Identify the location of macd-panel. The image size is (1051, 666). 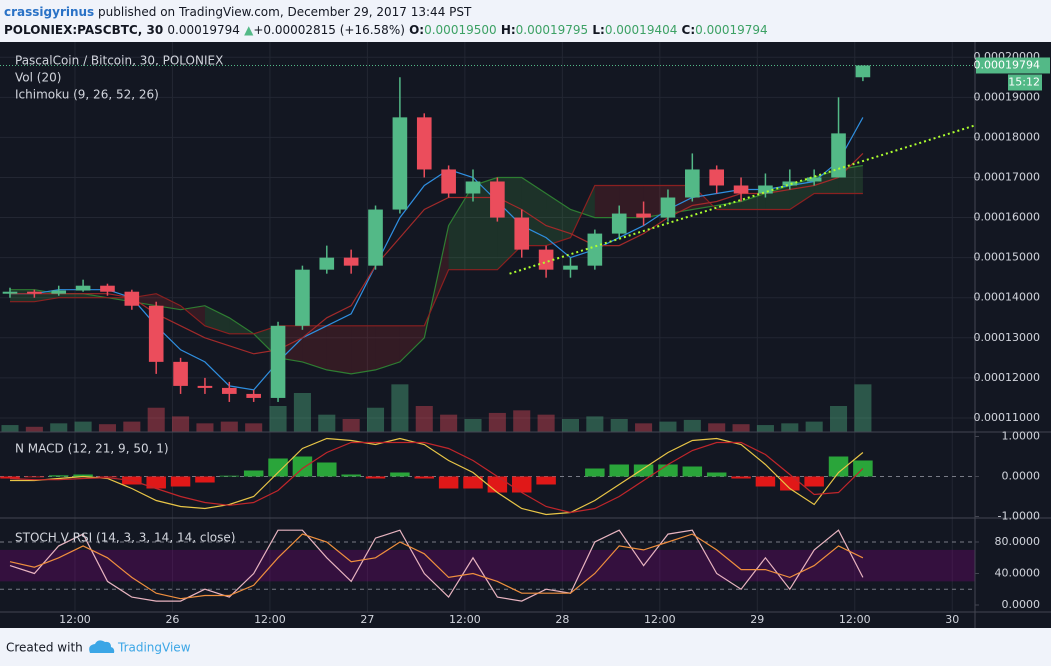
(487, 476).